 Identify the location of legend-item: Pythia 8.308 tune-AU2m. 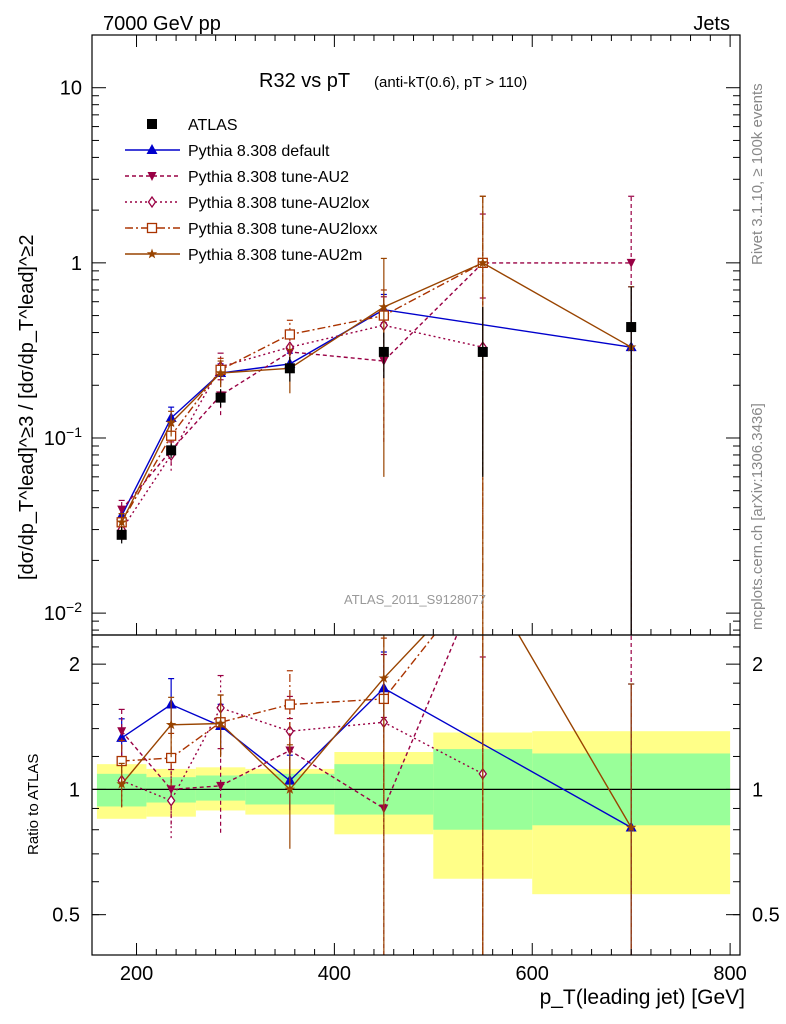
(243, 255).